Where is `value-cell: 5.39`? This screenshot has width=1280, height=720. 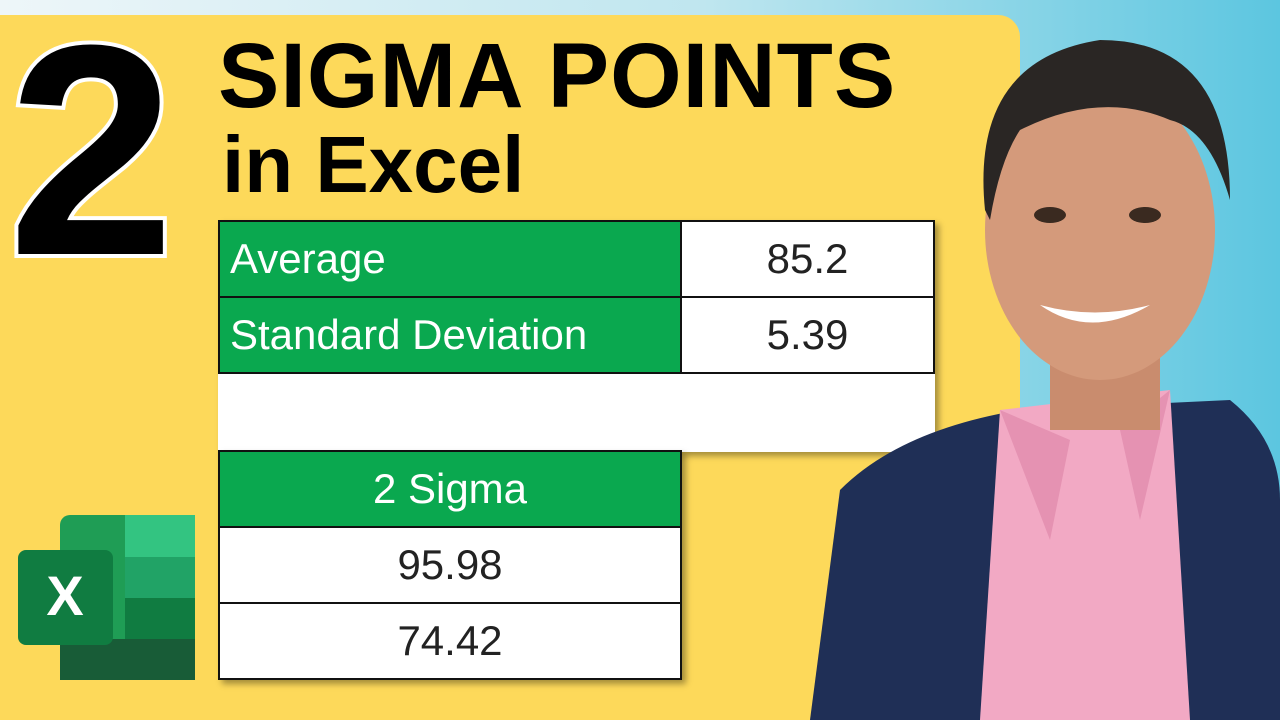
value-cell: 5.39 is located at coordinates (807, 335).